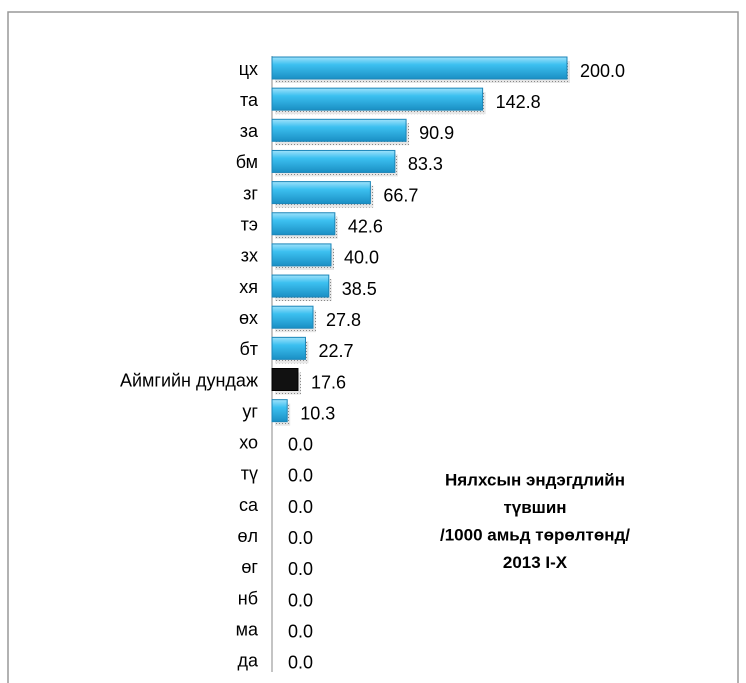 The width and height of the screenshot is (746, 683). What do you see at coordinates (249, 100) in the screenshot?
I see `category-label: та` at bounding box center [249, 100].